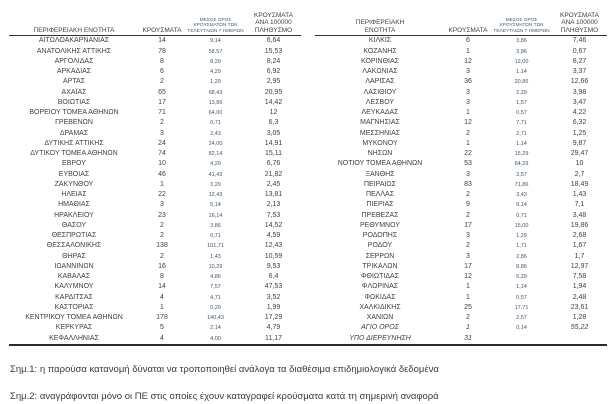 The height and width of the screenshot is (404, 616). Describe the element at coordinates (215, 307) in the screenshot. I see `avg7-cell: 0,29` at that location.